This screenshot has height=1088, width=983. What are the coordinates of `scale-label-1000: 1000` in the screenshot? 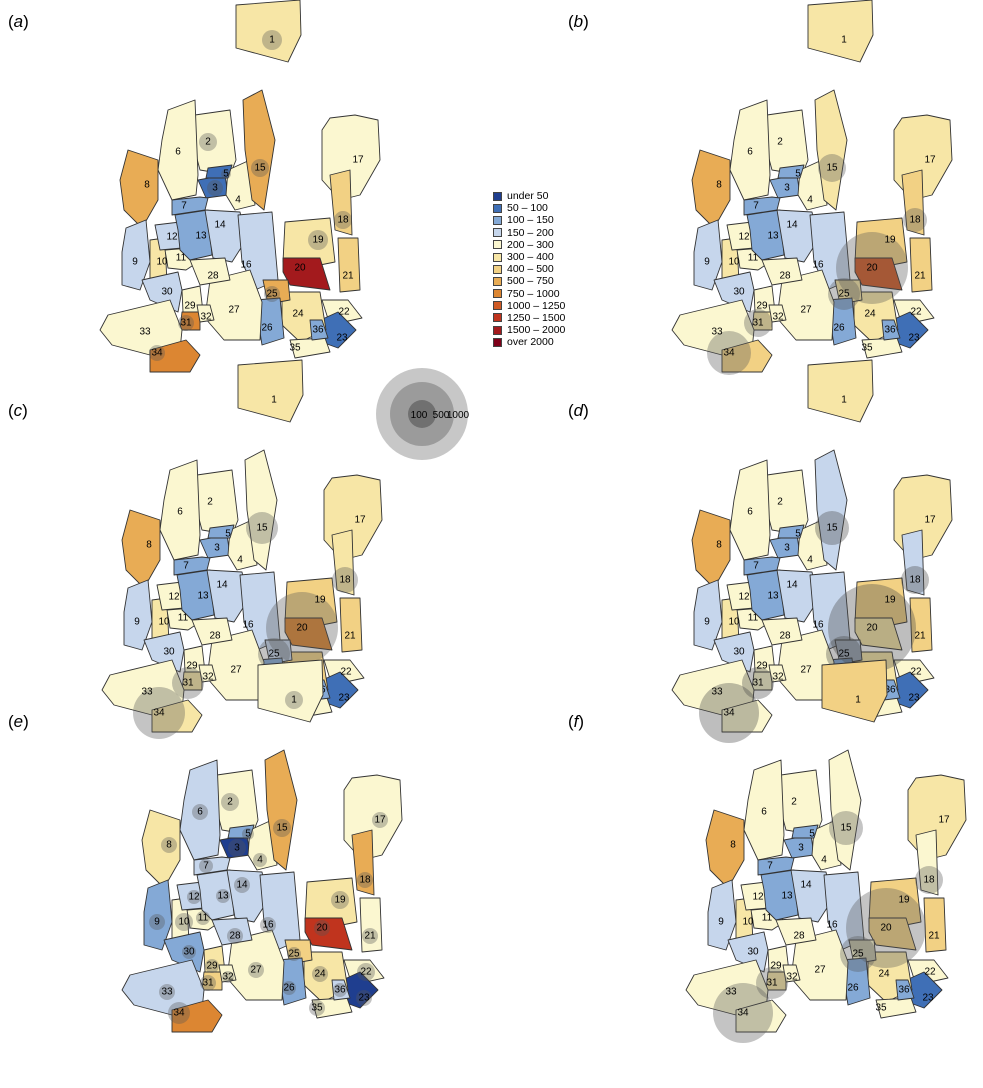 It's located at (458, 415).